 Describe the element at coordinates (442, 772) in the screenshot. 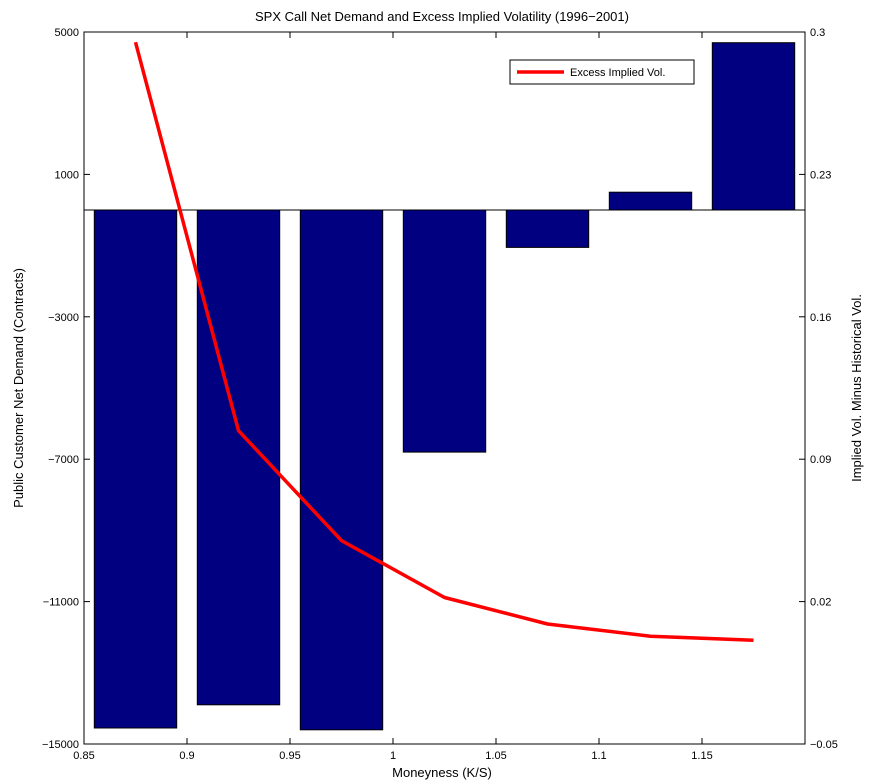

I see `x-axis-label: Moneyness (K/S)` at that location.